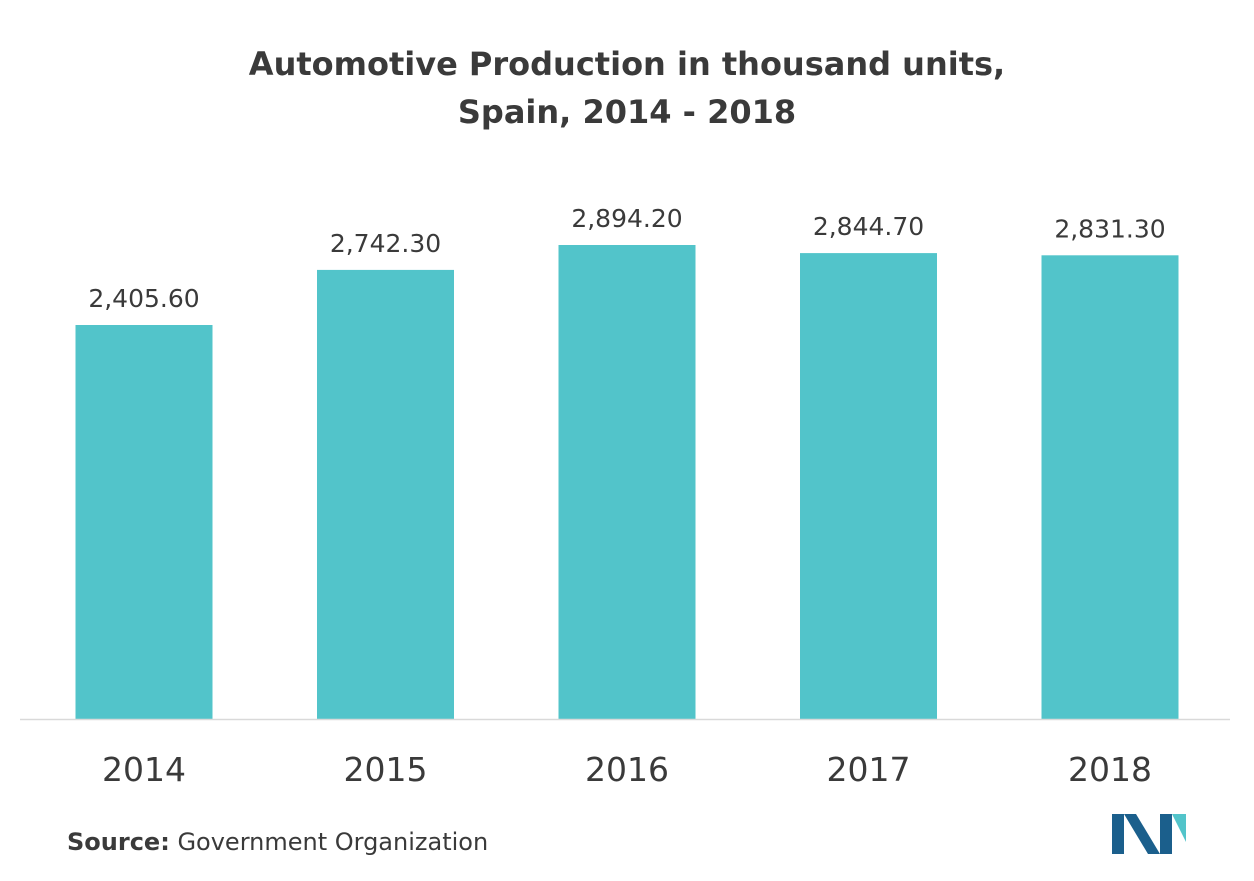 The image size is (1254, 881). I want to click on value-label-2017: 2,844.70, so click(868, 226).